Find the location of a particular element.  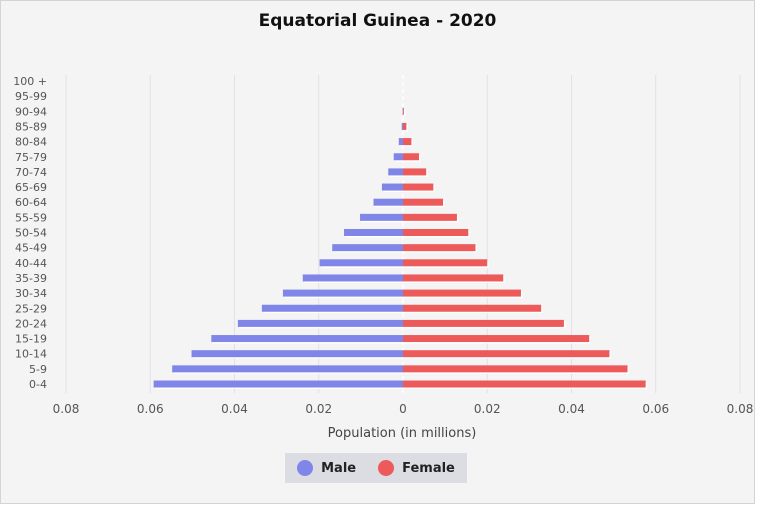

y-tick-label: 10-14 is located at coordinates (31, 354).